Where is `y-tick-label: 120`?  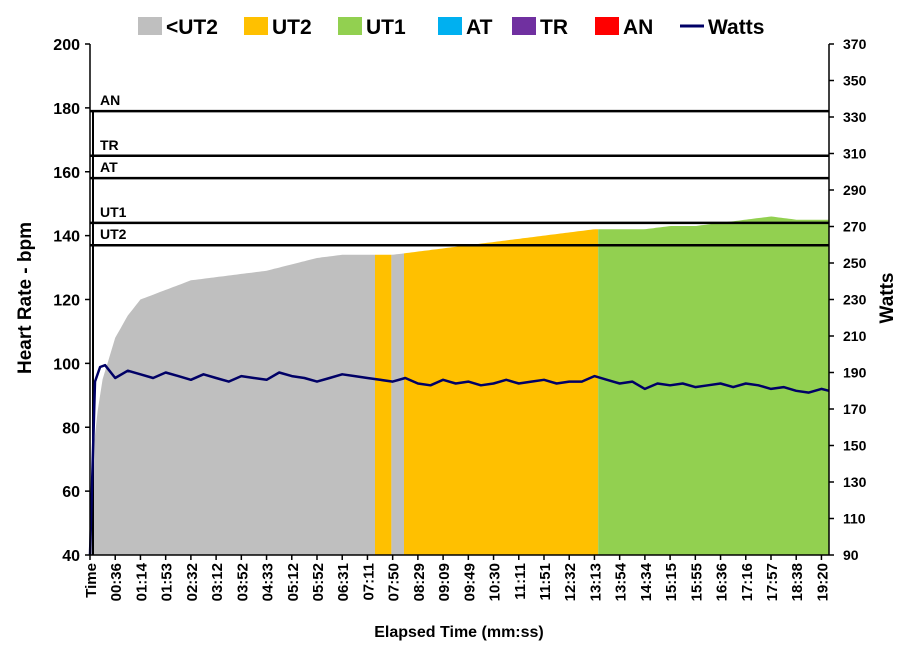
y-tick-label: 120 is located at coordinates (66, 301).